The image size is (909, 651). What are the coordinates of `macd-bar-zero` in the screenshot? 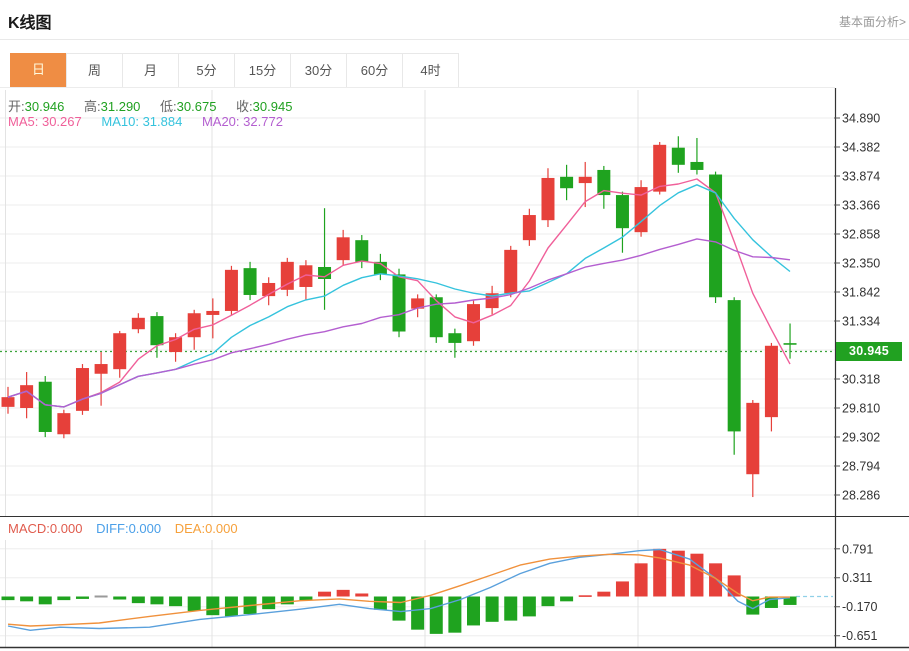 It's located at (101, 596).